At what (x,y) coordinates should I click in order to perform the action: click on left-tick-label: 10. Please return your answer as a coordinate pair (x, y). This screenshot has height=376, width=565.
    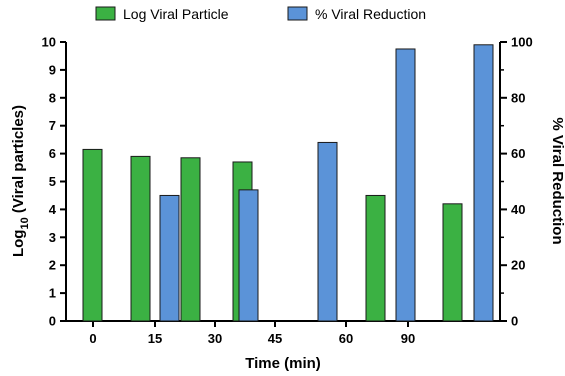
    Looking at the image, I should click on (49, 42).